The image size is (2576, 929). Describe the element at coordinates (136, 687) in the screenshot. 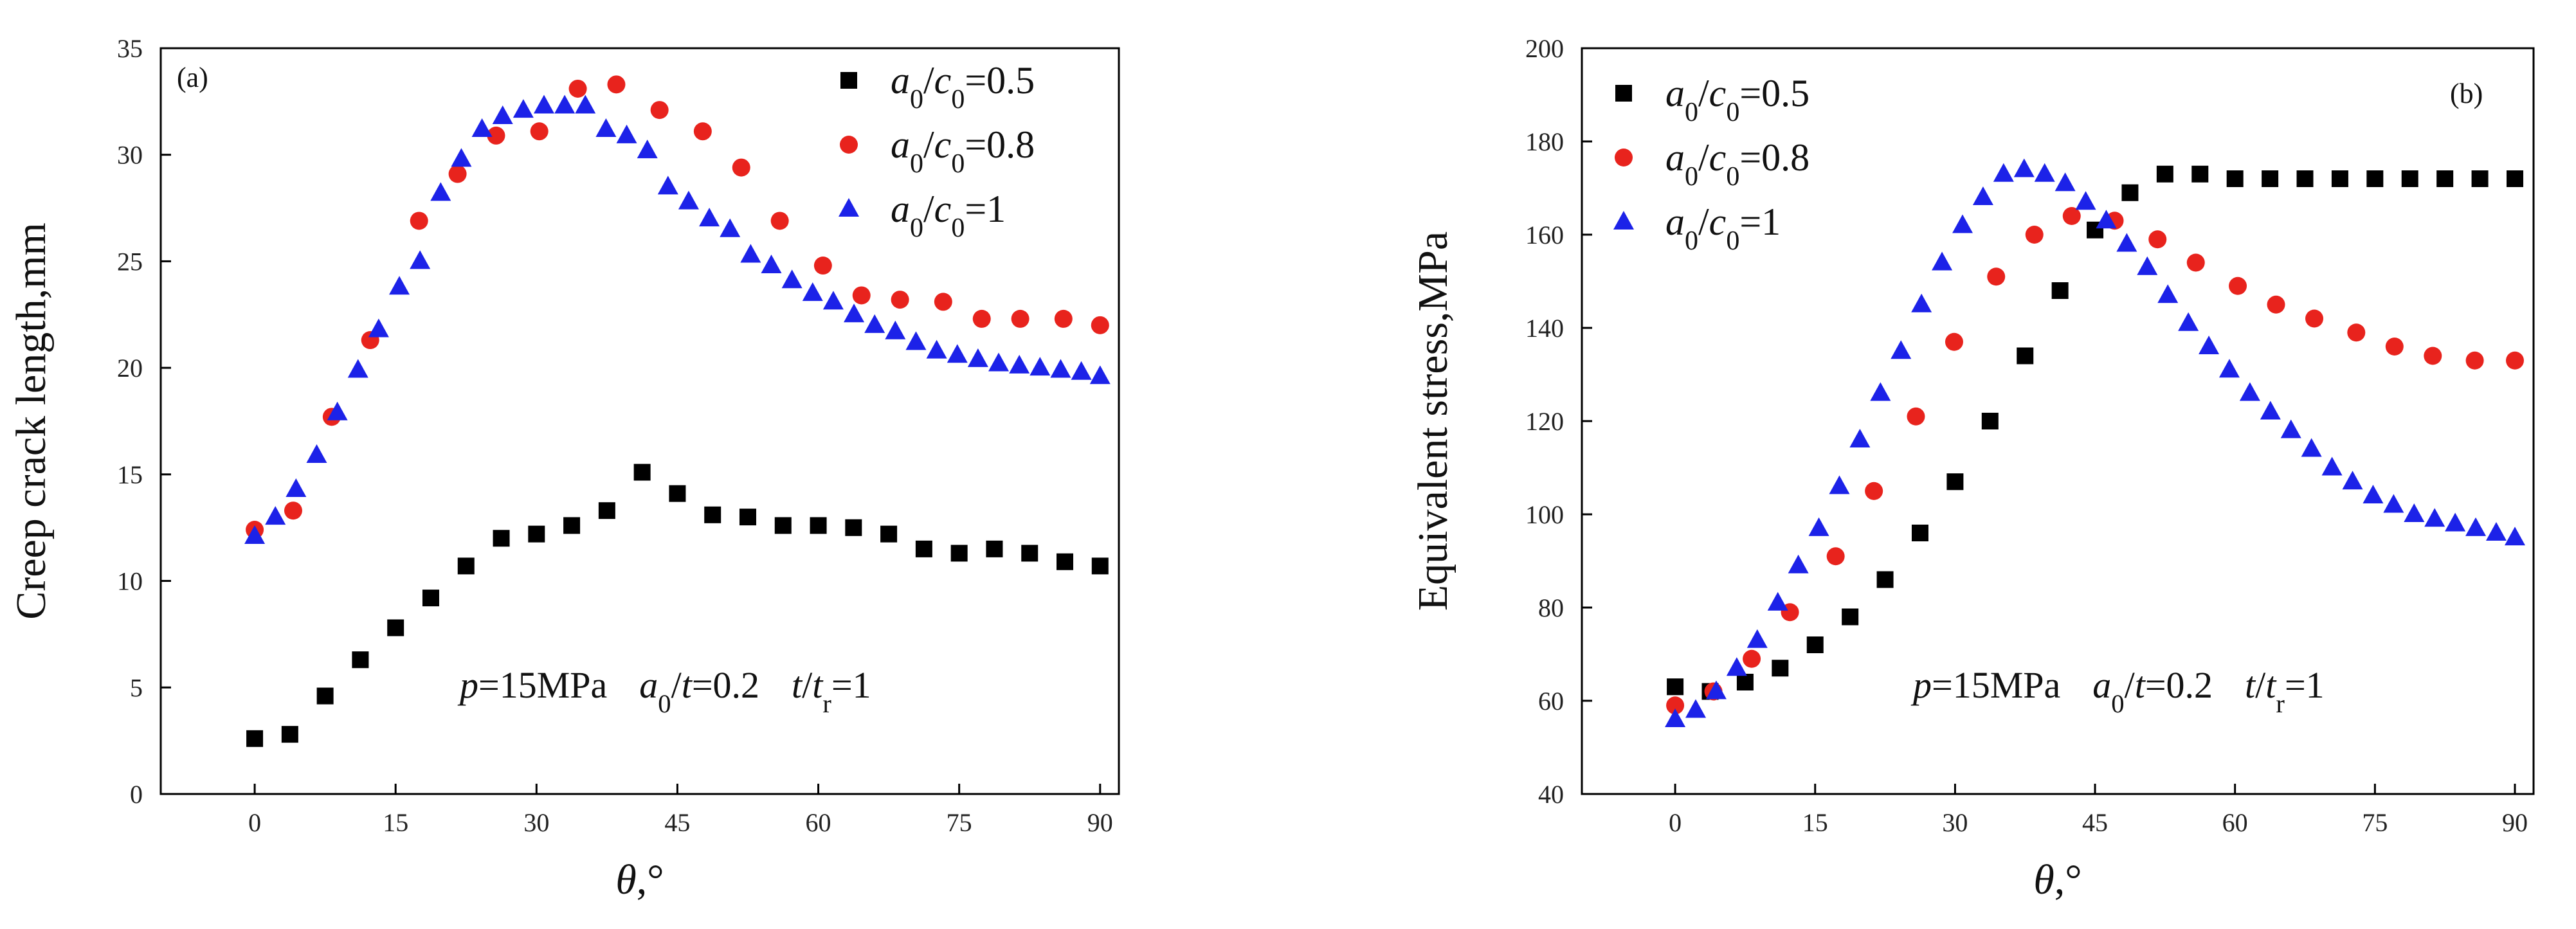

I see `y-tick-label: 5` at that location.